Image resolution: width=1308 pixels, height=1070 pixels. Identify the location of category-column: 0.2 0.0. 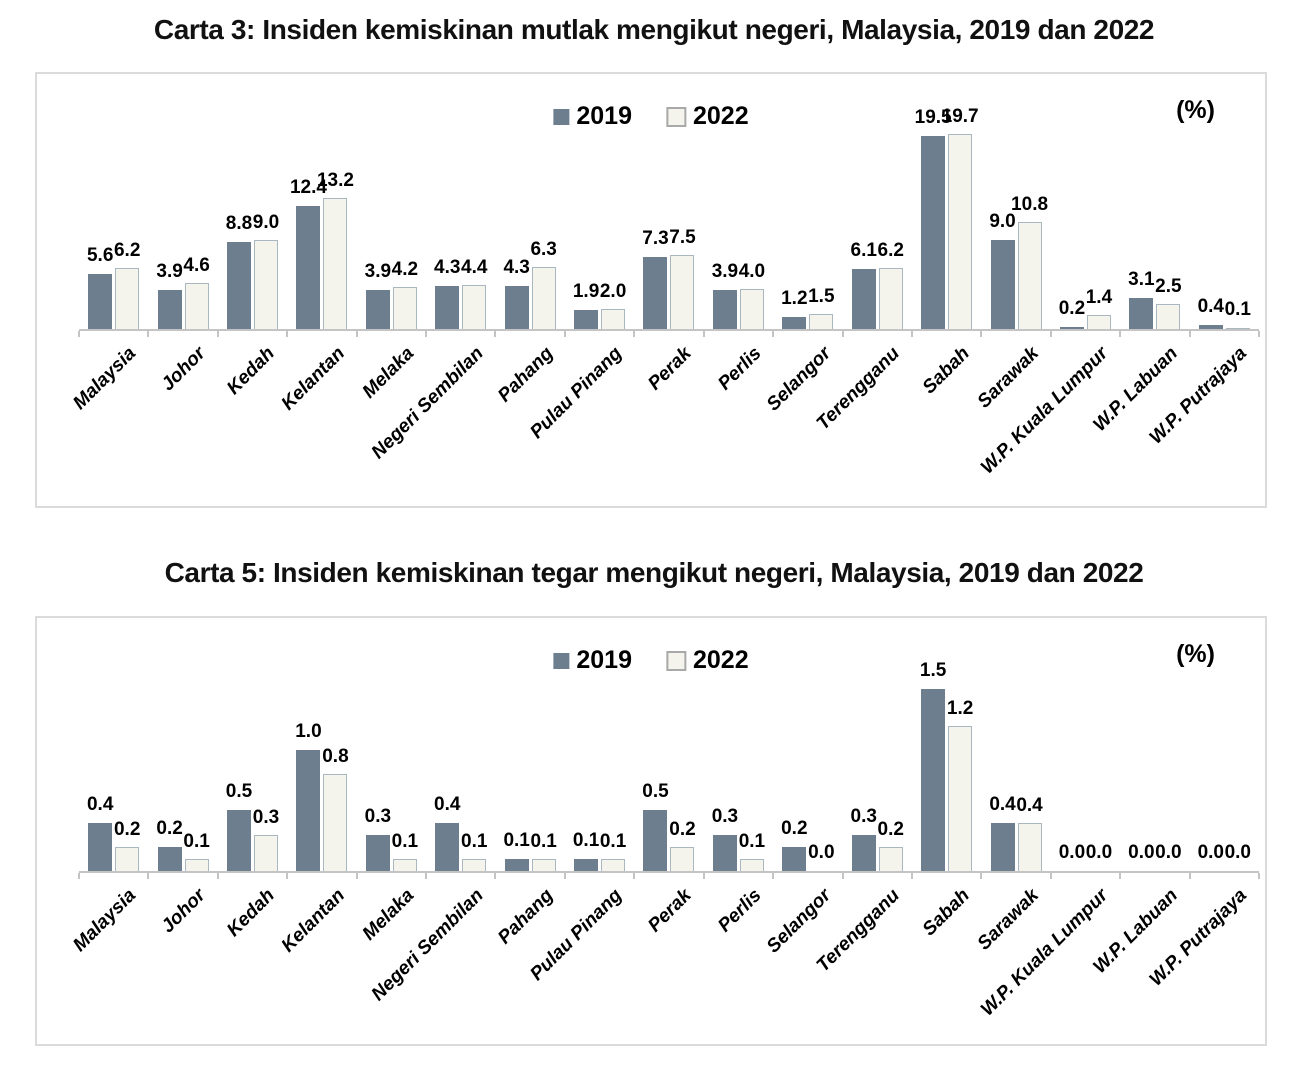
(807, 771).